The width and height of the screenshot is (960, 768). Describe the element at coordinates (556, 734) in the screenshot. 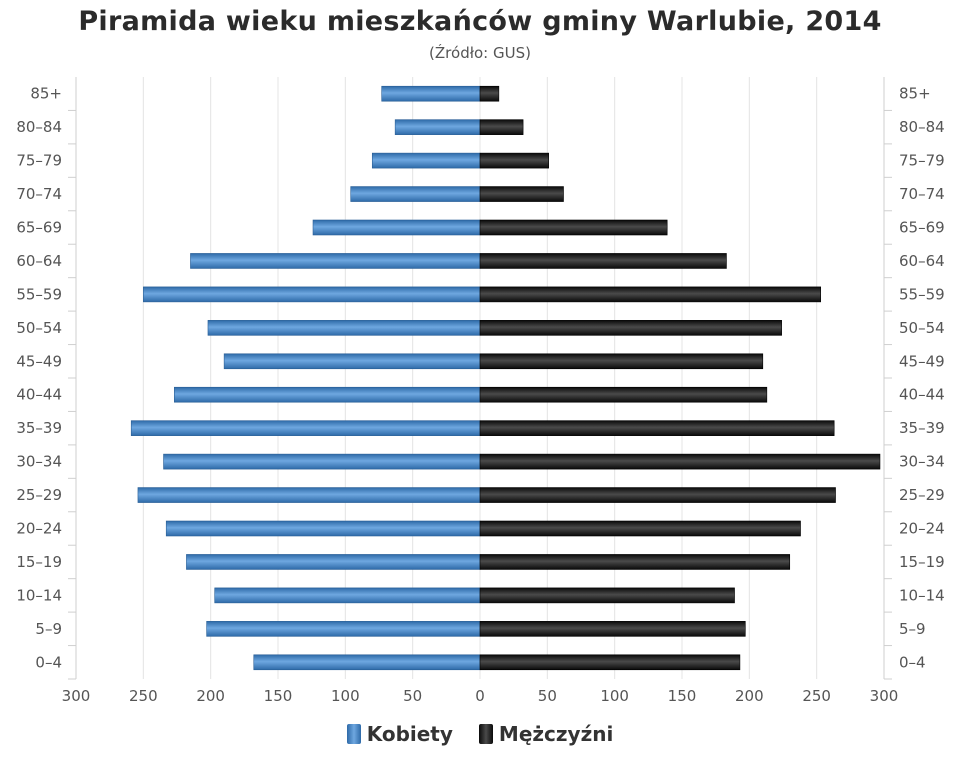

I see `legend-label-men: Mężczyźni` at that location.